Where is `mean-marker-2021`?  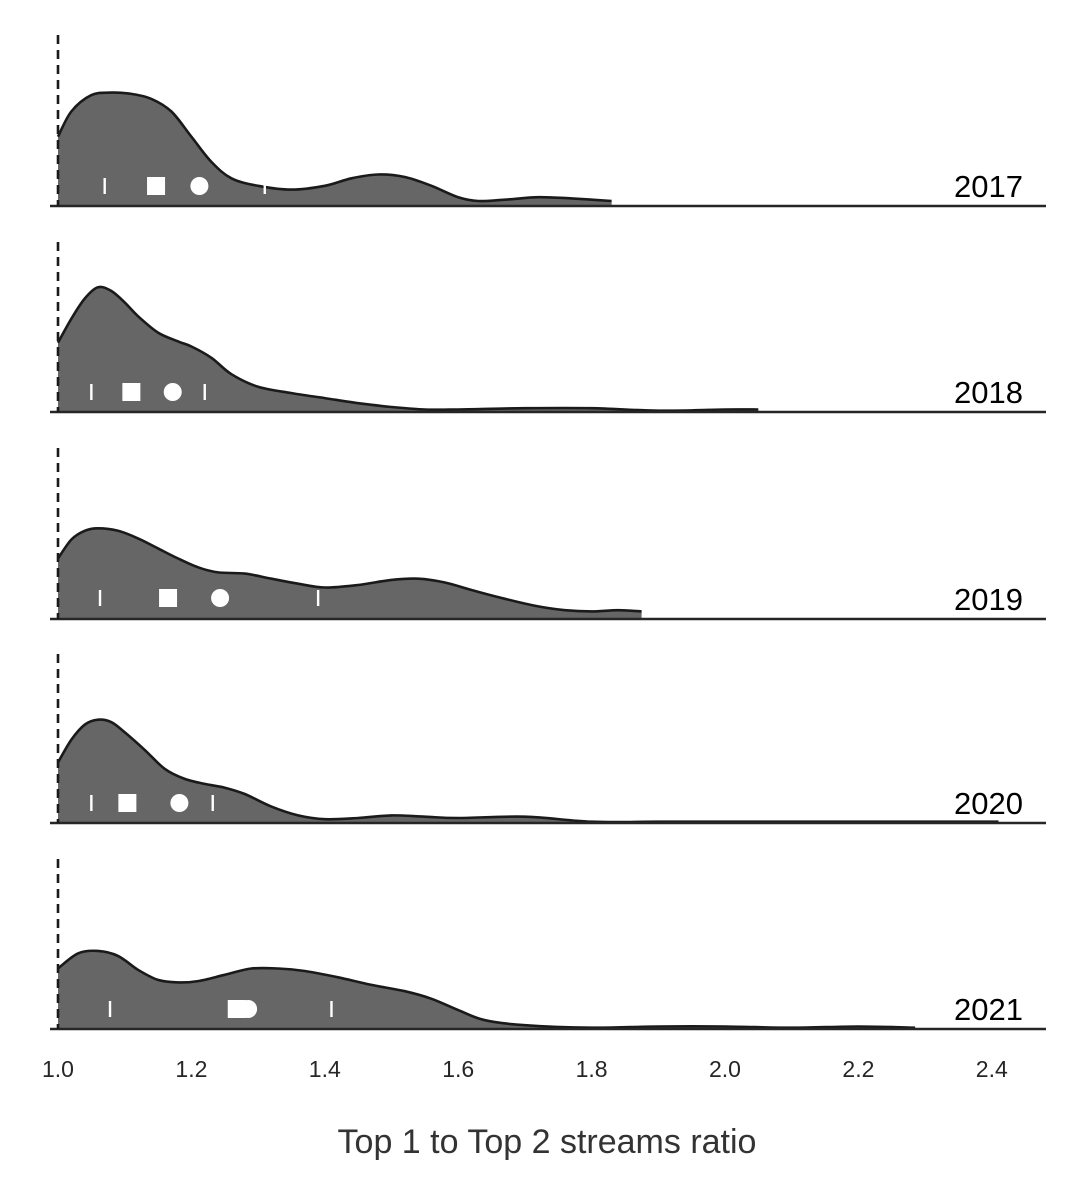 mean-marker-2021 is located at coordinates (248, 1009).